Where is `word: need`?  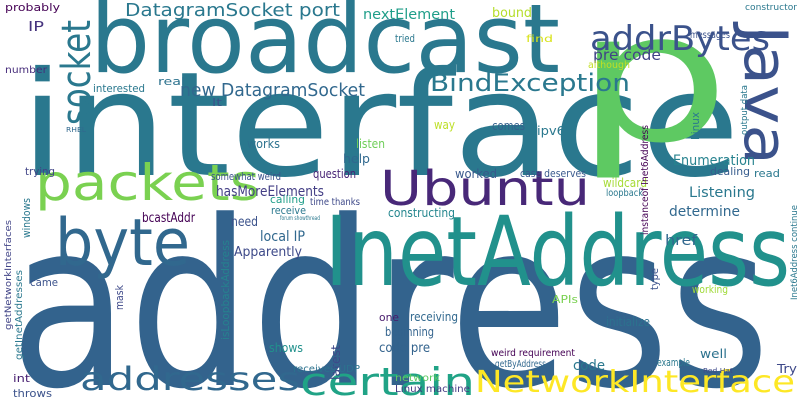 word: need is located at coordinates (244, 222).